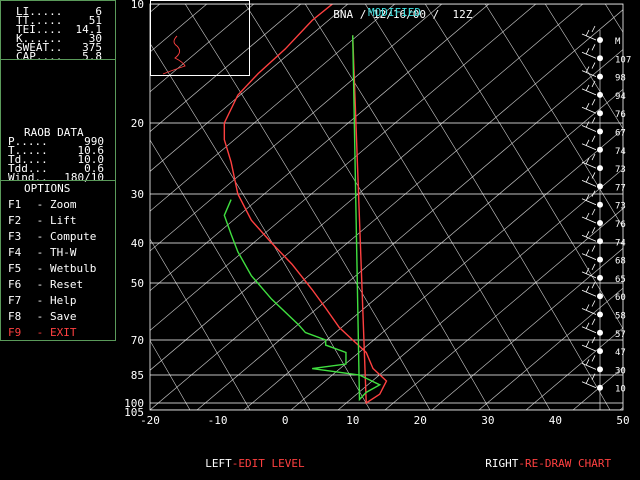 This screenshot has width=640, height=480. I want to click on option-key-f3: F3, so click(15, 236).